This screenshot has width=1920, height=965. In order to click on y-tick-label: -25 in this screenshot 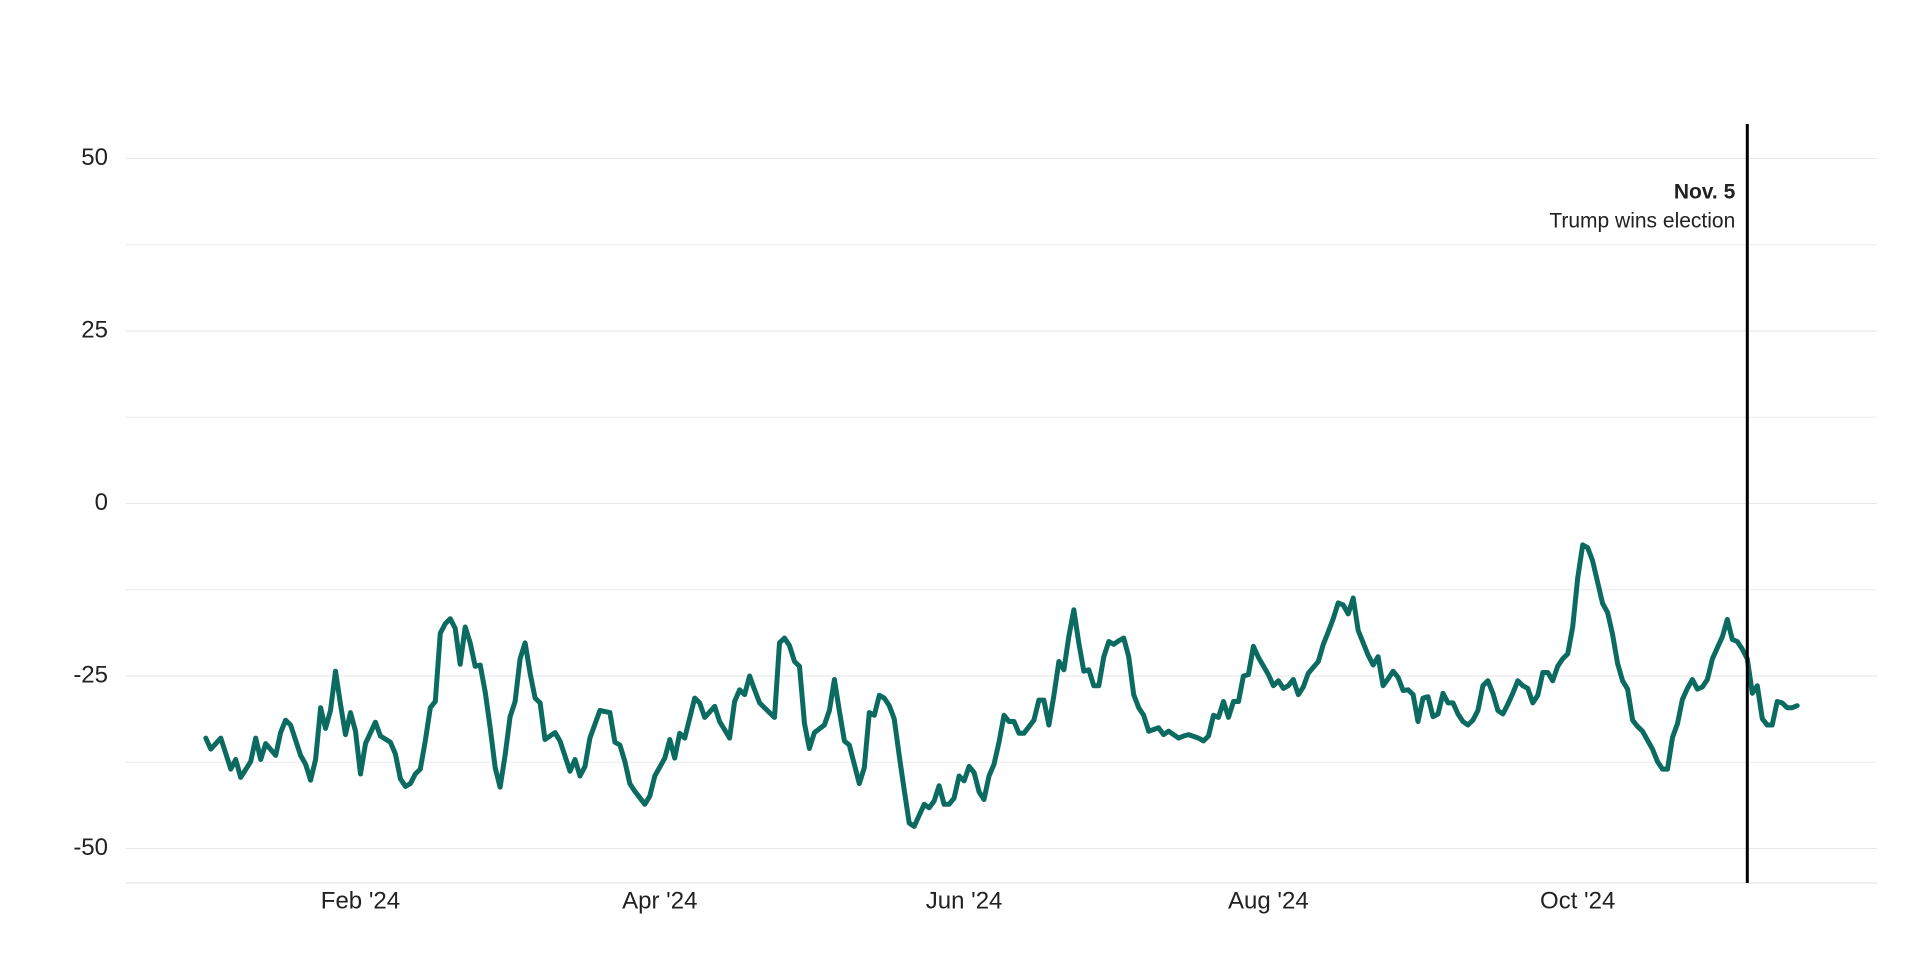, I will do `click(90, 674)`.